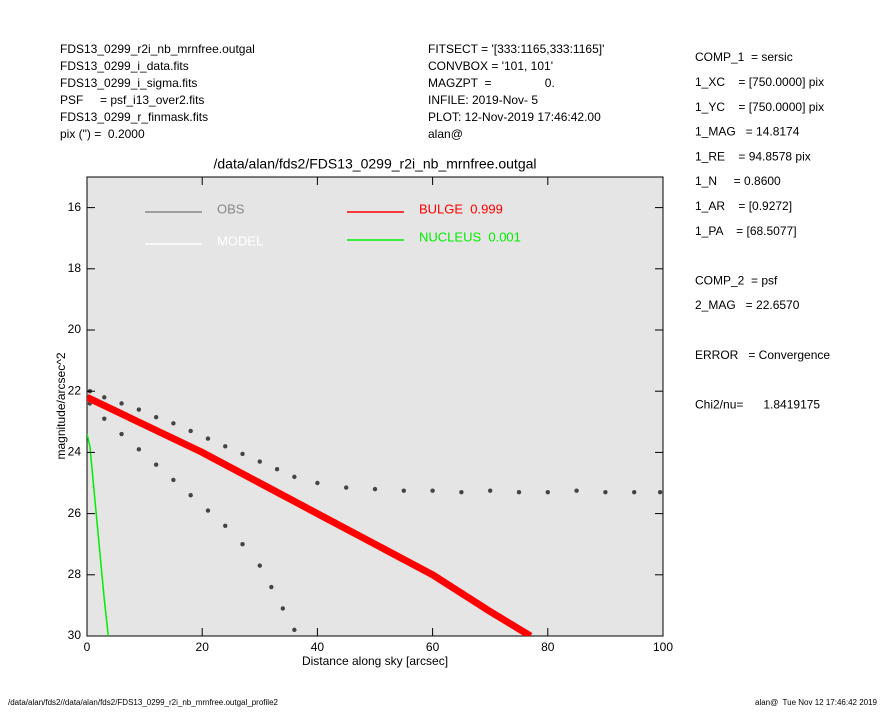 Image resolution: width=885 pixels, height=713 pixels. Describe the element at coordinates (102, 134) in the screenshot. I see `header-left-line: pix (") = 0.2000` at that location.